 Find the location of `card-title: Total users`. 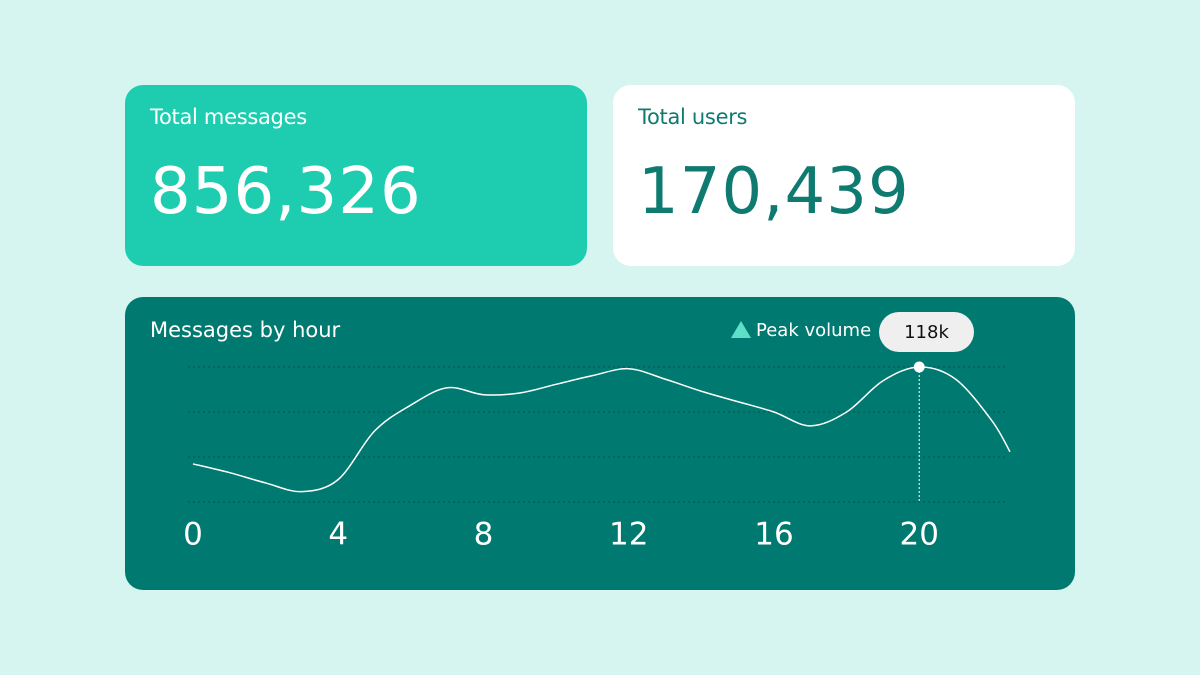

card-title: Total users is located at coordinates (693, 117).